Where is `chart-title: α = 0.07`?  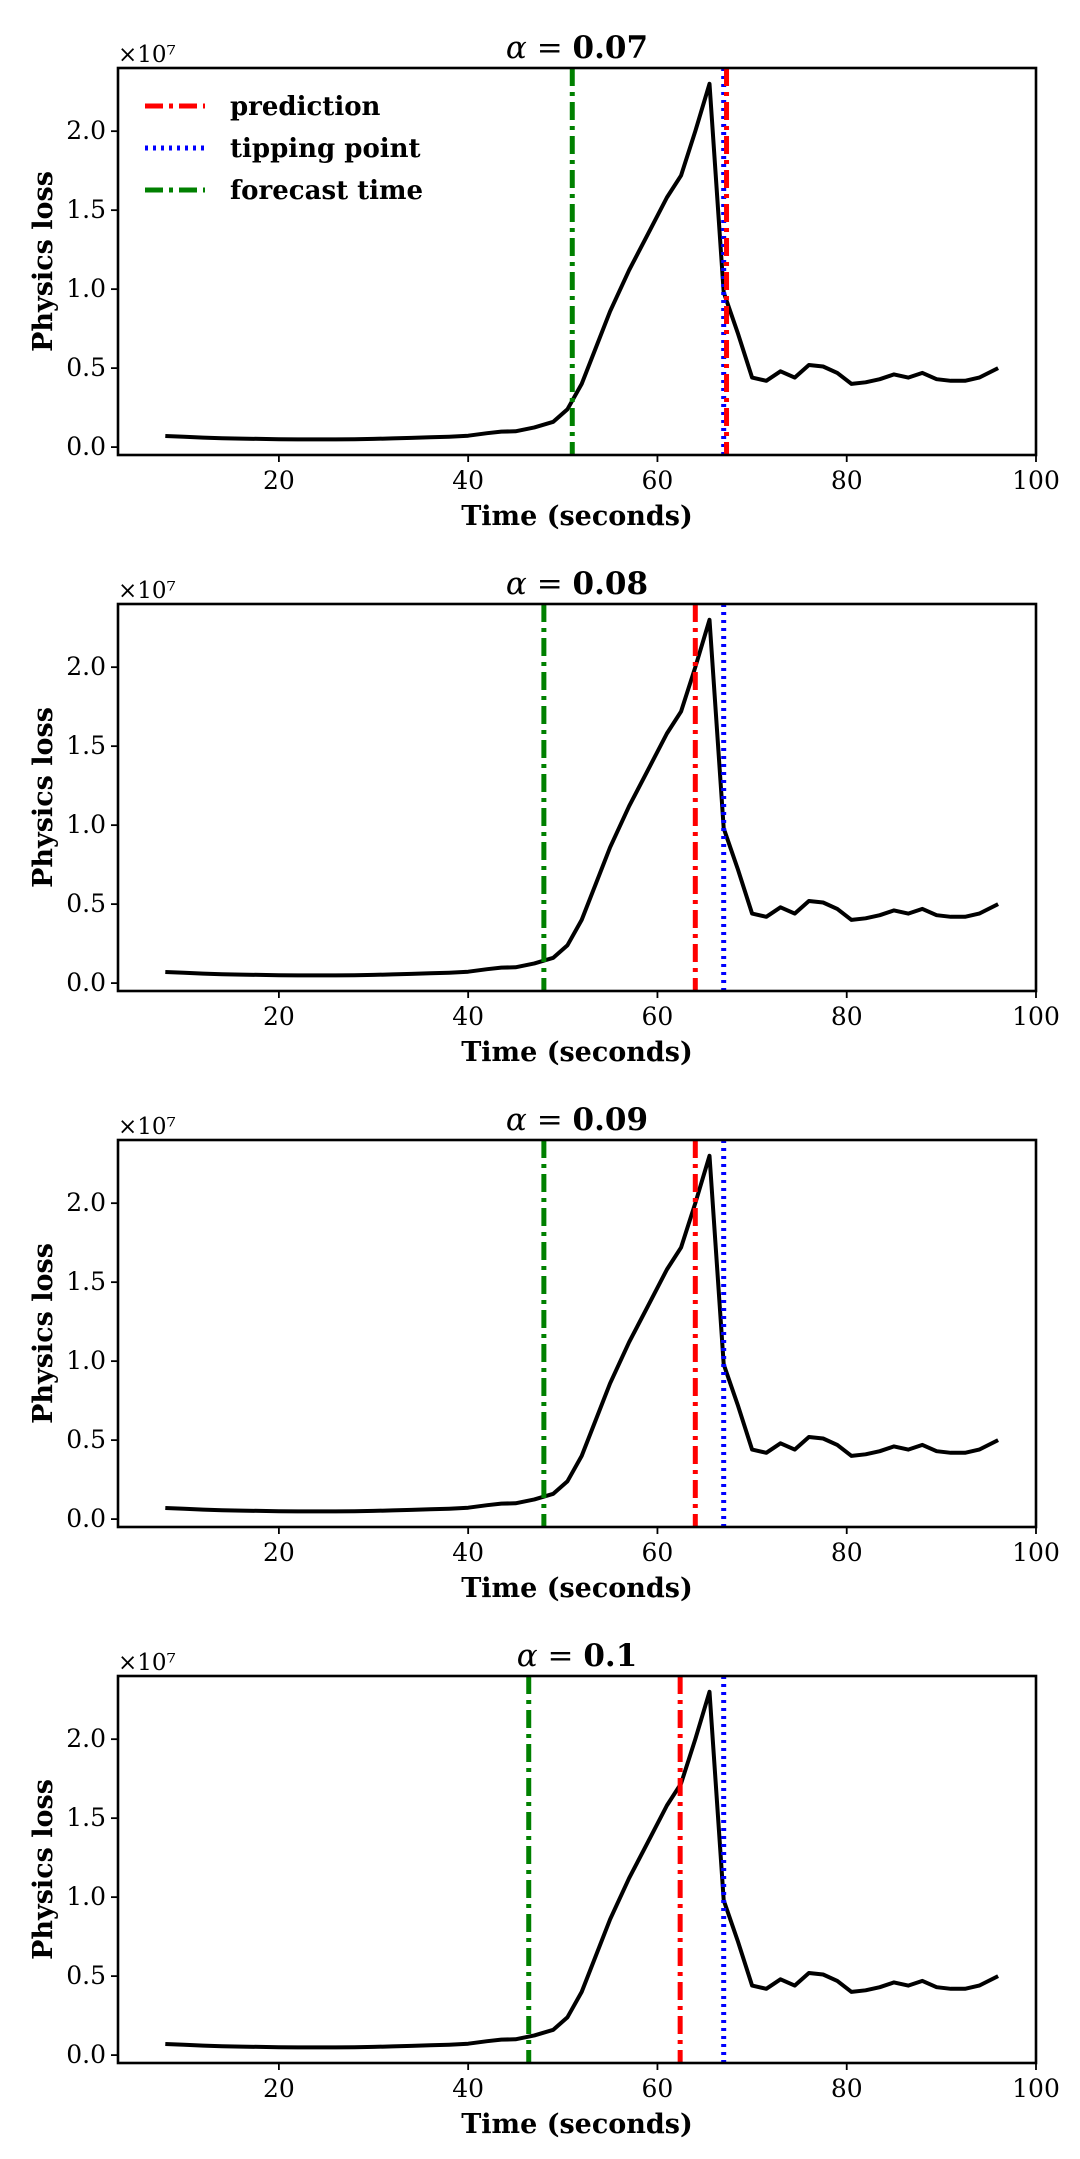 chart-title: α = 0.07 is located at coordinates (577, 48).